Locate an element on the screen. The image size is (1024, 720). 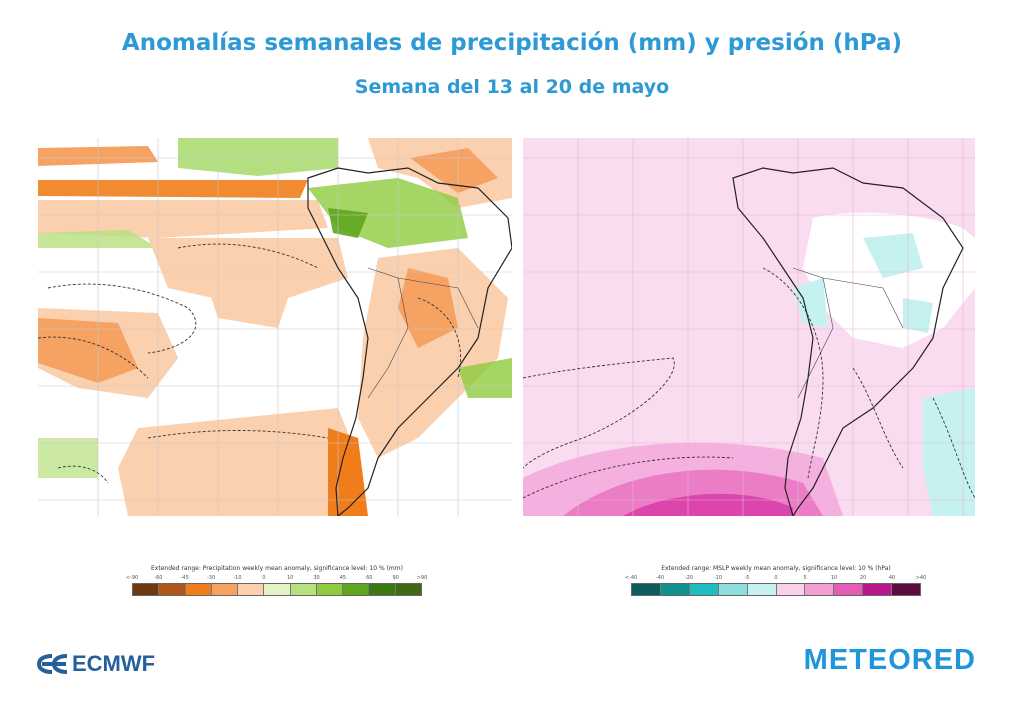
colorbar-tick-label: 90 is located at coordinates (395, 578).